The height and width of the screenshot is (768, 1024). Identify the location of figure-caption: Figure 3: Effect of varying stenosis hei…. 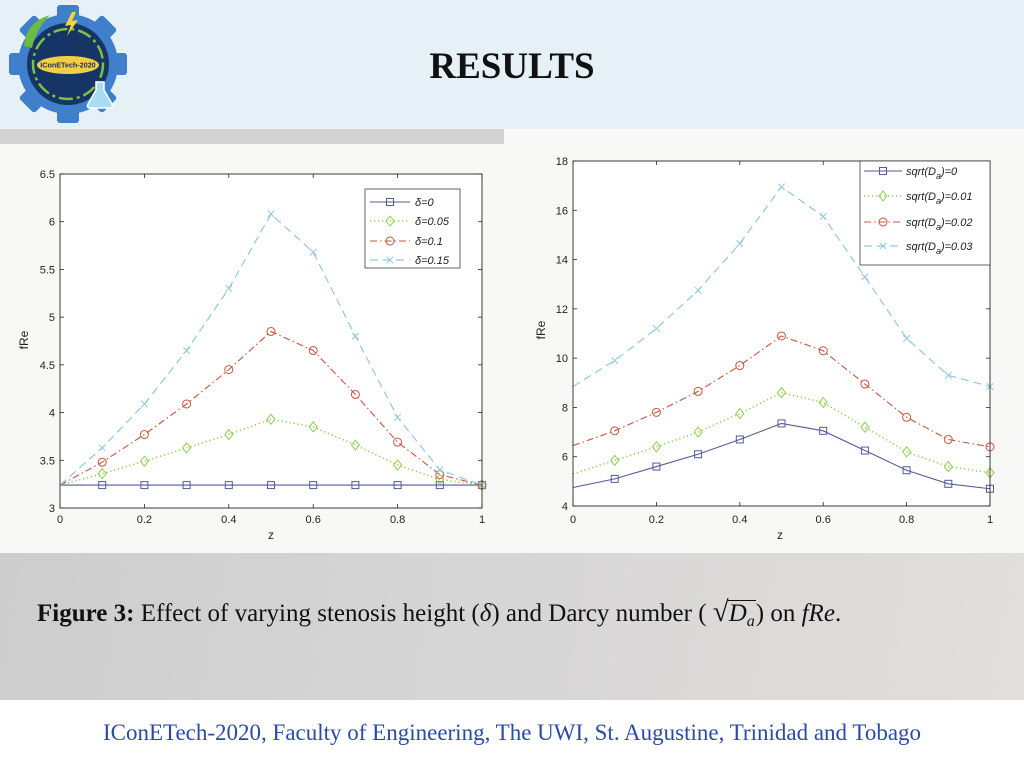
(439, 613).